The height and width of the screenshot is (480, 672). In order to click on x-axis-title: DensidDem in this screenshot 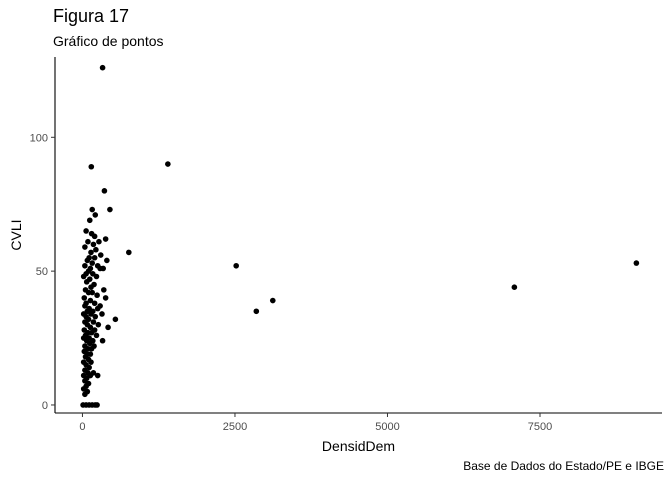, I will do `click(358, 446)`.